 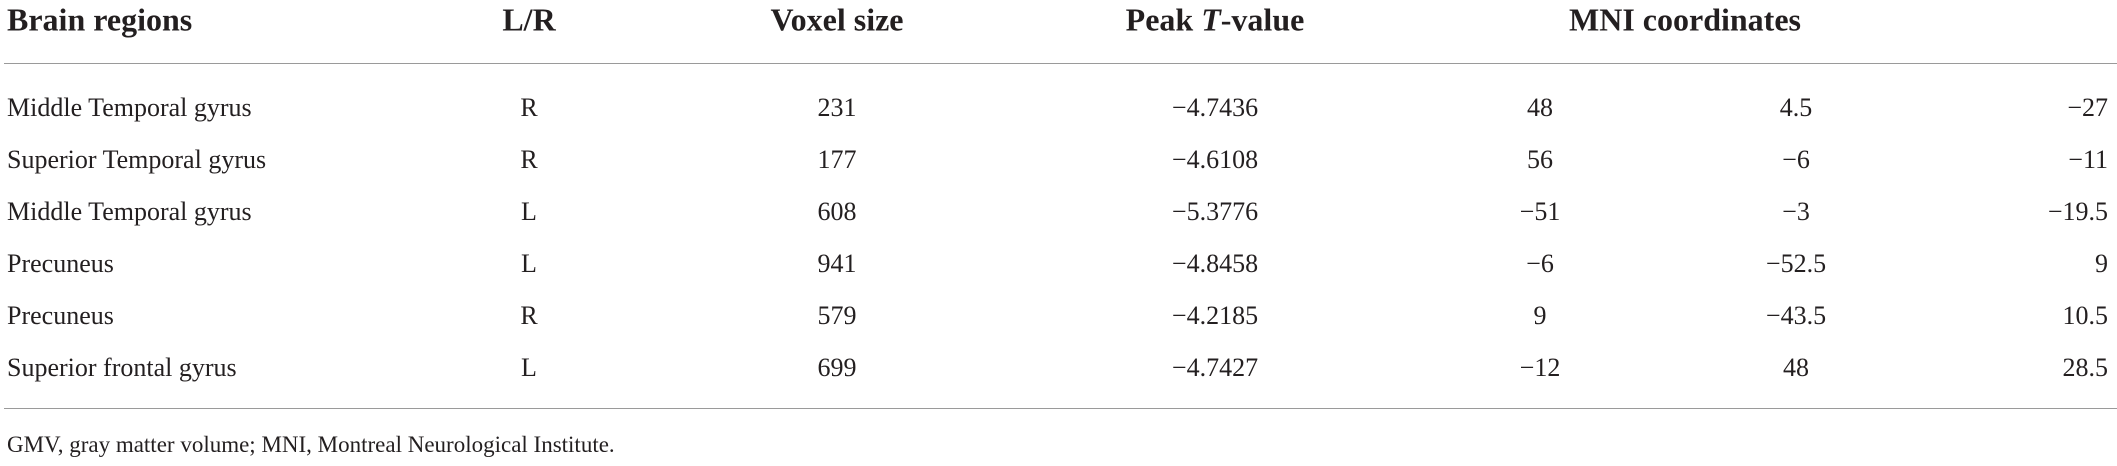 I want to click on table-cell: −4.8458, so click(x=1215, y=263).